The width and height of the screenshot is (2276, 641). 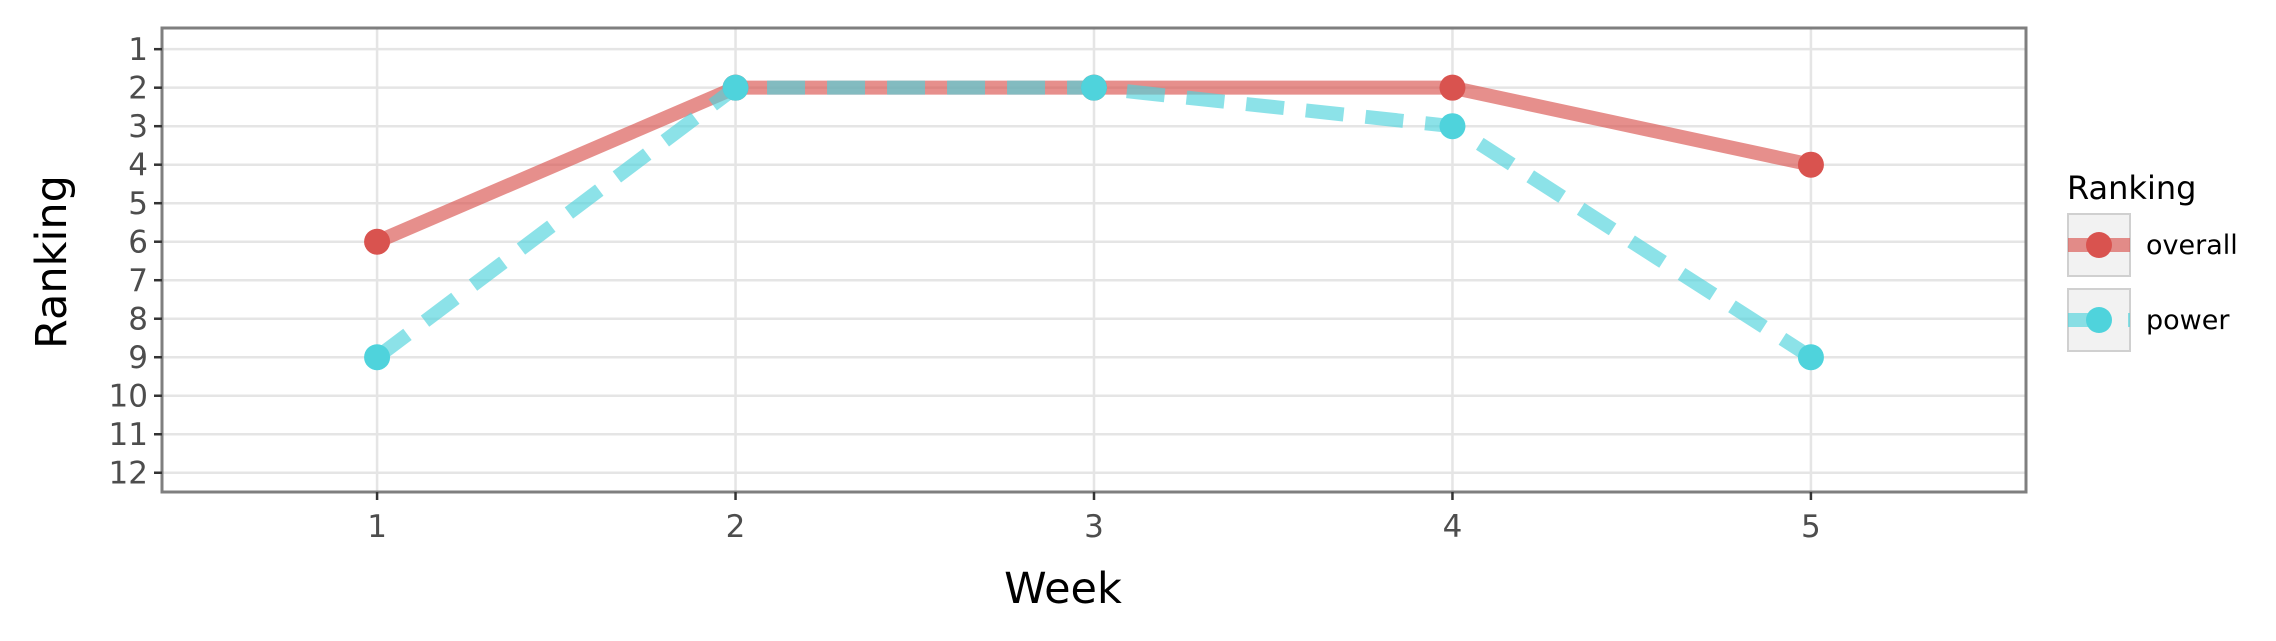 I want to click on legend-item-power: power, so click(x=2148, y=320).